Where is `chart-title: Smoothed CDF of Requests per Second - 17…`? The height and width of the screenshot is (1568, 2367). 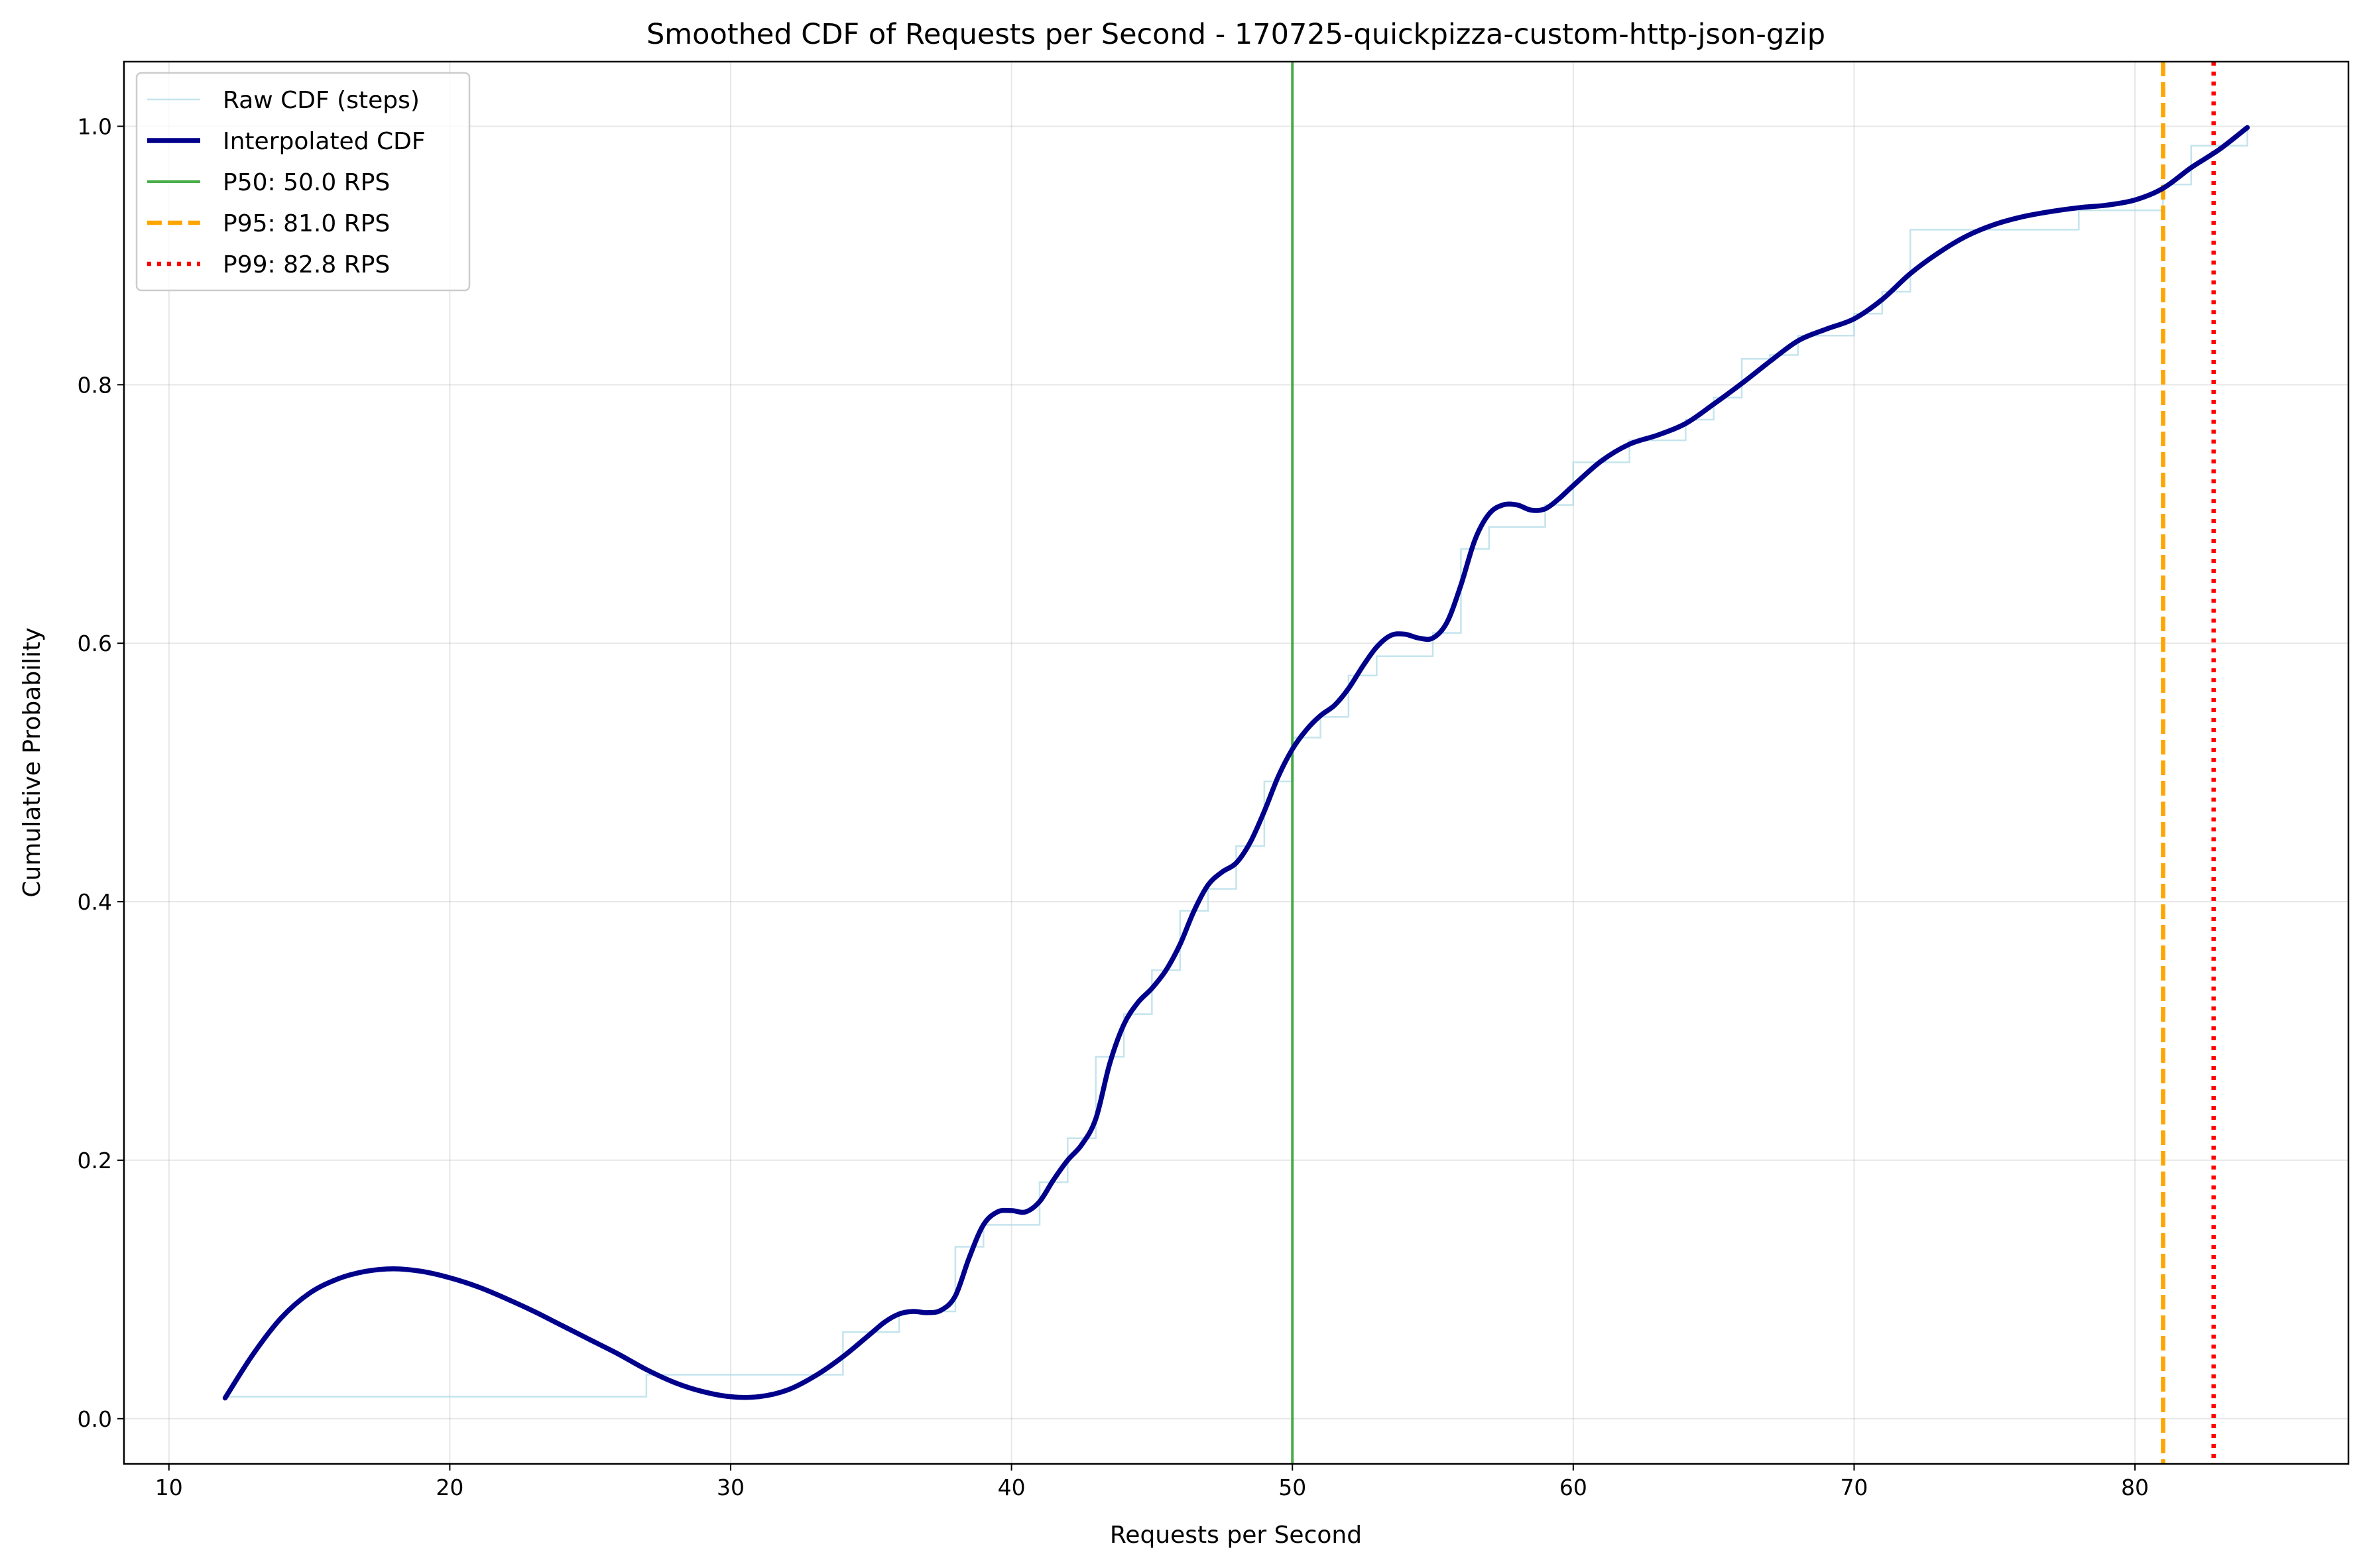
chart-title: Smoothed CDF of Requests per Second - 17… is located at coordinates (1235, 34).